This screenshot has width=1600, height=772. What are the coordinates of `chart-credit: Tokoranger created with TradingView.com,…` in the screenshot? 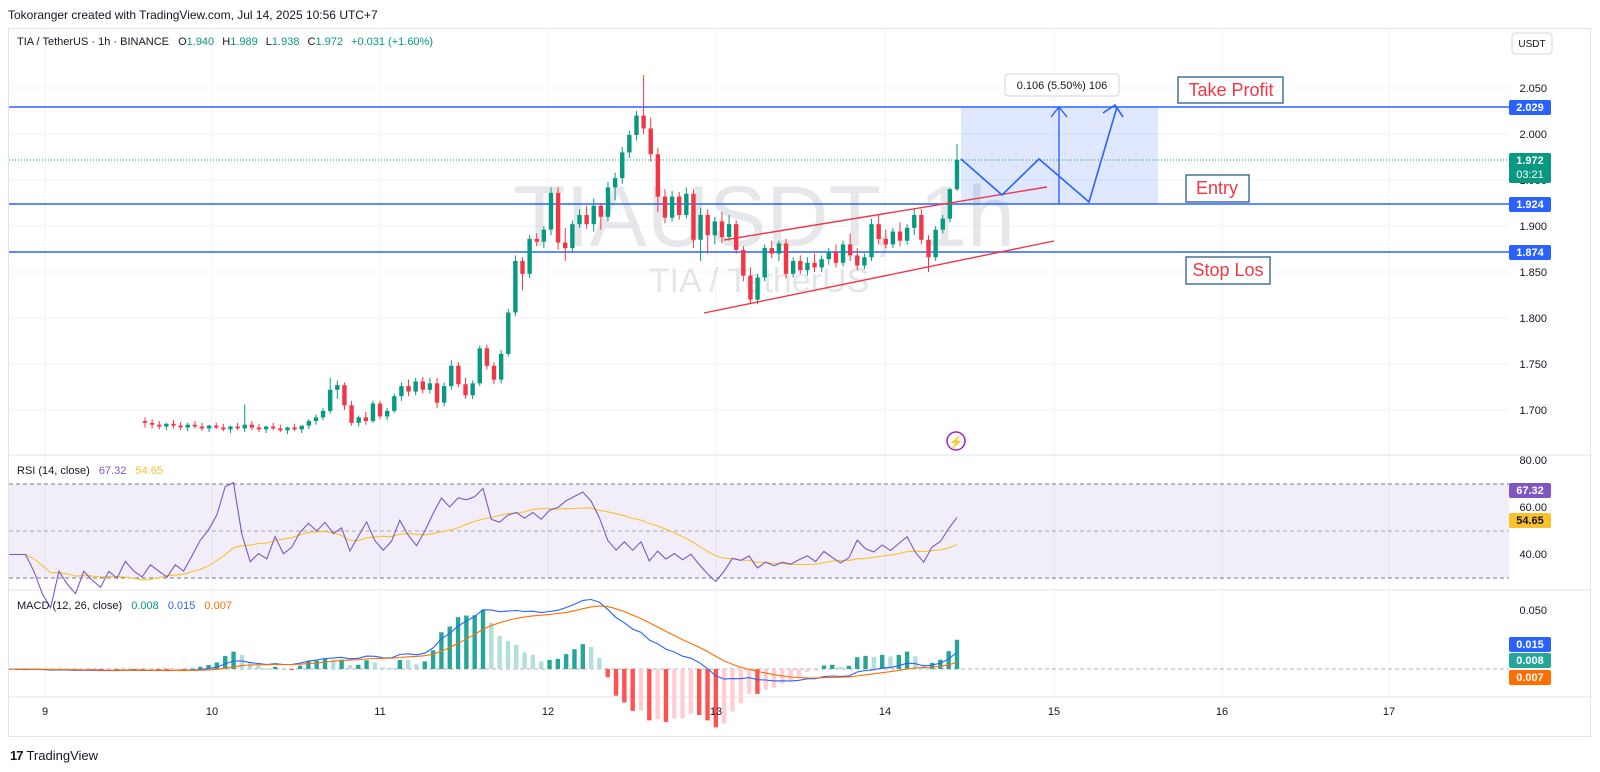 It's located at (193, 15).